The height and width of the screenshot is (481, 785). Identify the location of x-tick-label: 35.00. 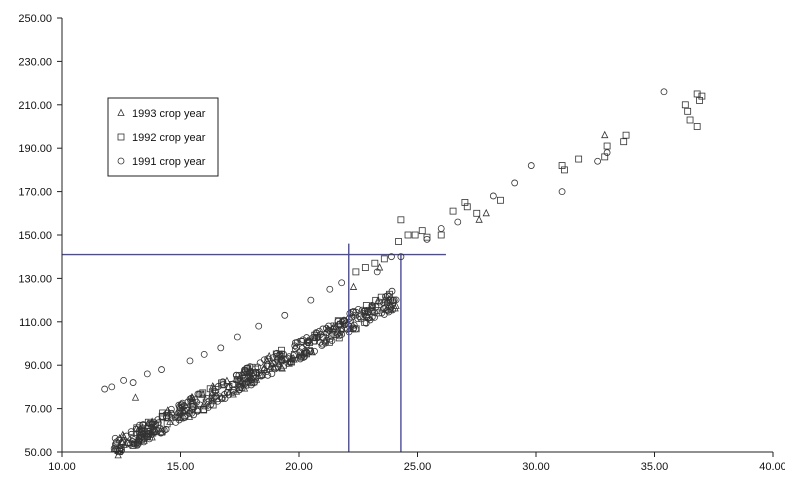
(655, 467).